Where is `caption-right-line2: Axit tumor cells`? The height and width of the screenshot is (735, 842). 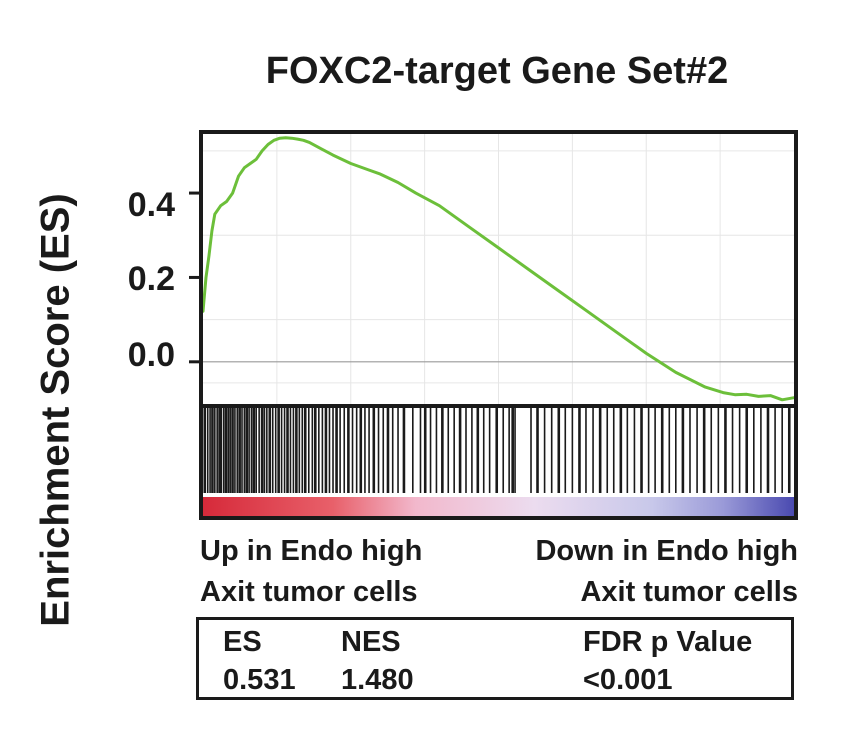 caption-right-line2: Axit tumor cells is located at coordinates (689, 592).